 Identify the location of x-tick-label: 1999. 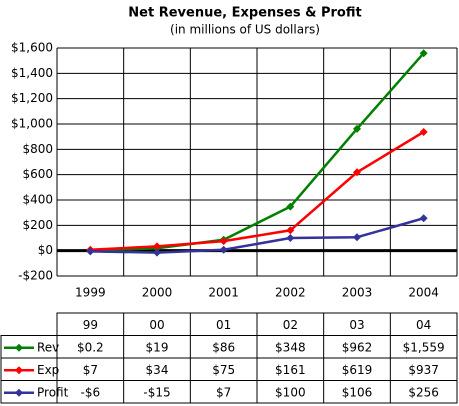
(90, 293).